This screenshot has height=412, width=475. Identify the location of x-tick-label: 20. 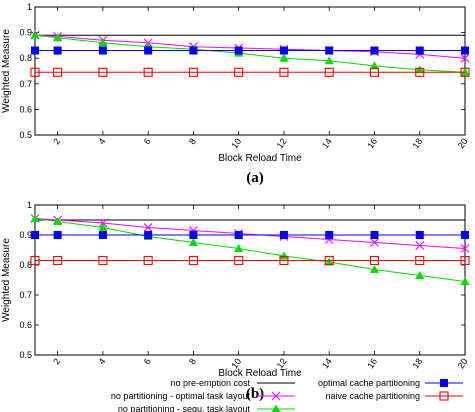
(463, 143).